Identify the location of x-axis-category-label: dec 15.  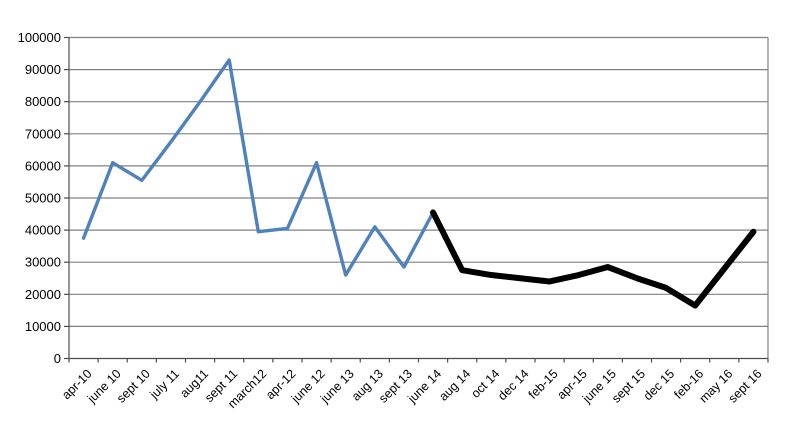
(659, 385).